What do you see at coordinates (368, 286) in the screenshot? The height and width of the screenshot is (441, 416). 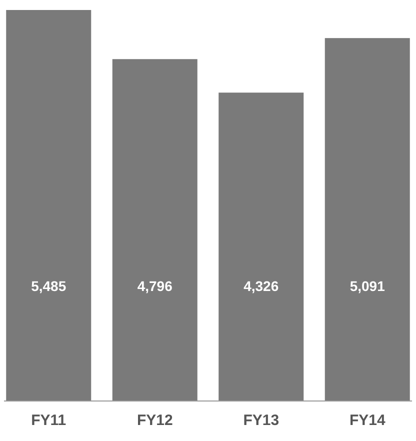 I see `data-label: 5,091` at bounding box center [368, 286].